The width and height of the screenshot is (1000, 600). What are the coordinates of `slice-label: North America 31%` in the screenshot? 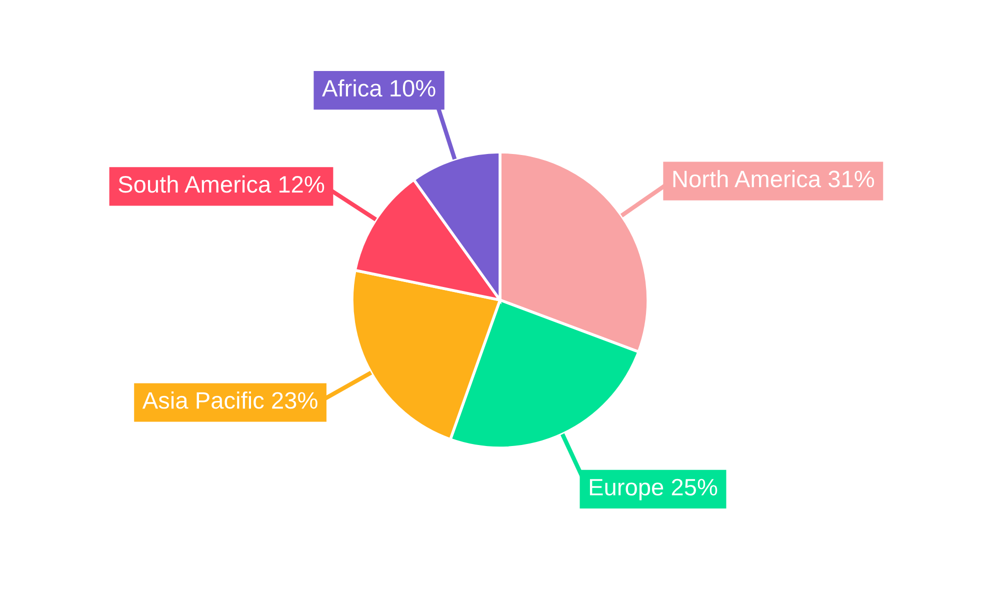 It's located at (773, 179).